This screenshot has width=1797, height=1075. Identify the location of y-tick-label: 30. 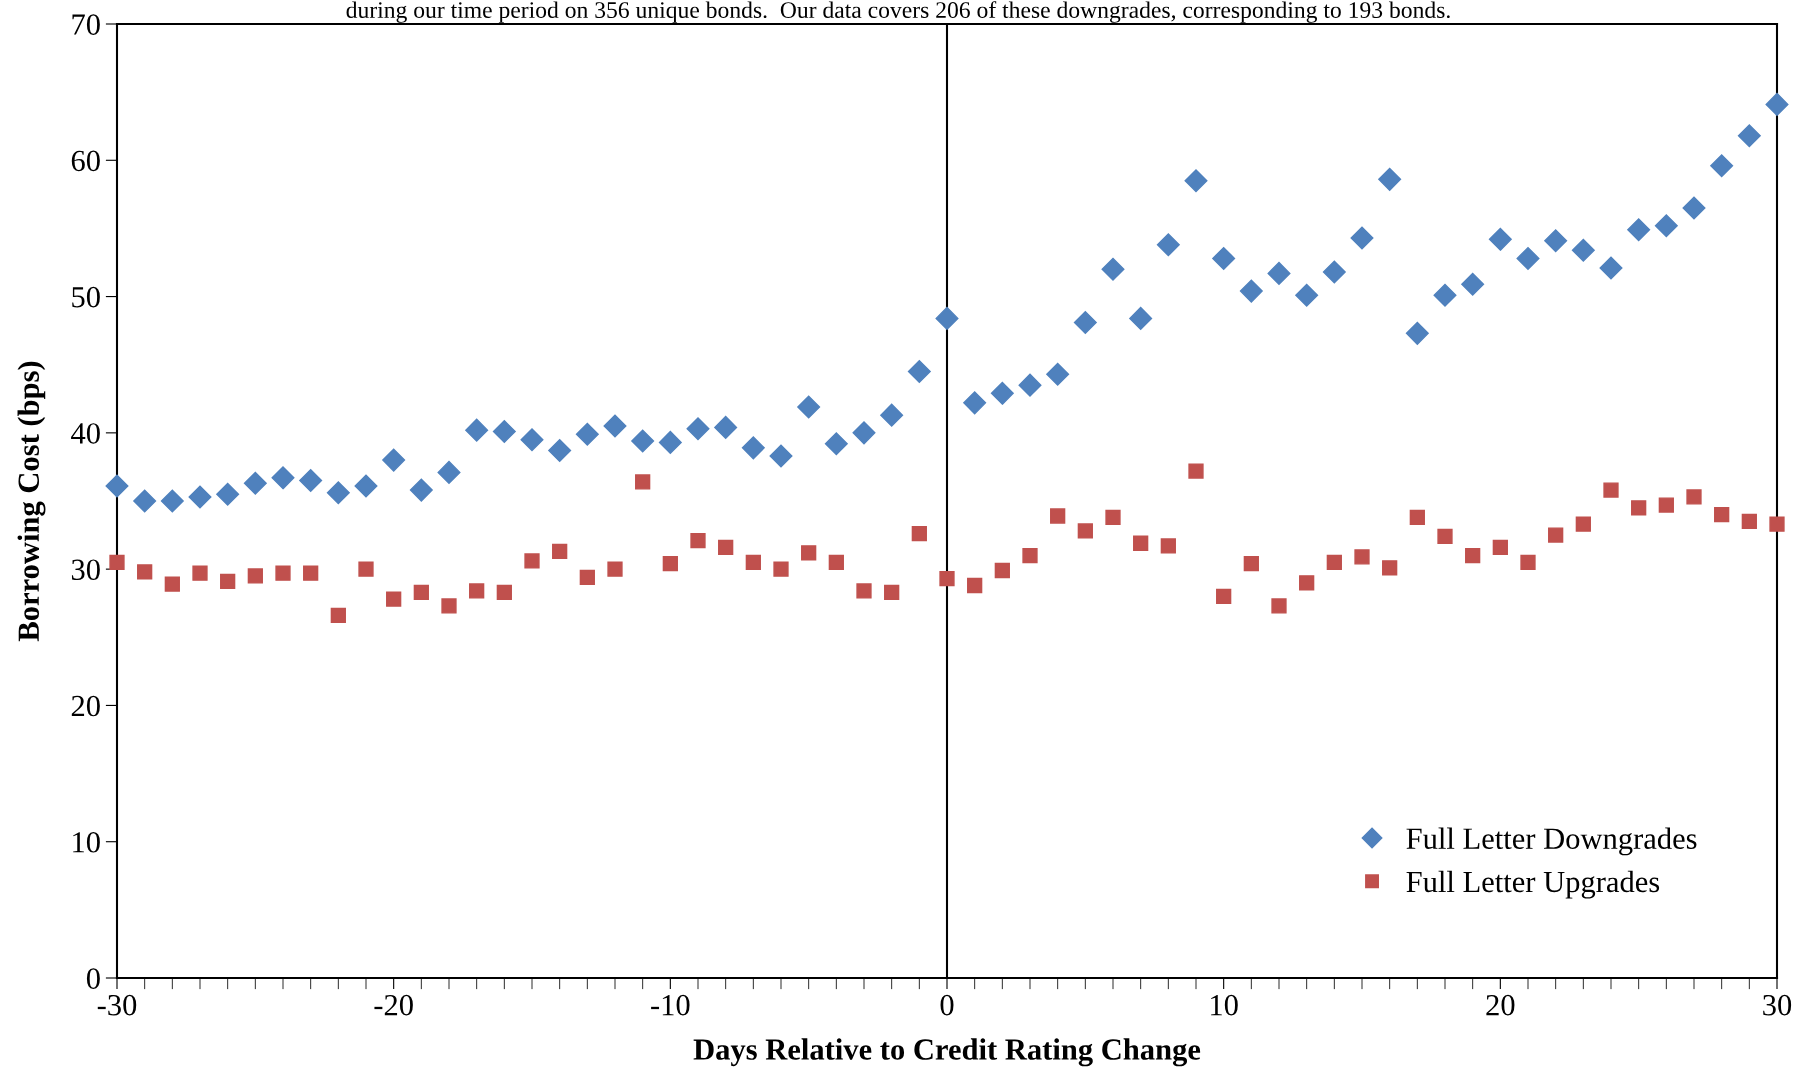
(85, 570).